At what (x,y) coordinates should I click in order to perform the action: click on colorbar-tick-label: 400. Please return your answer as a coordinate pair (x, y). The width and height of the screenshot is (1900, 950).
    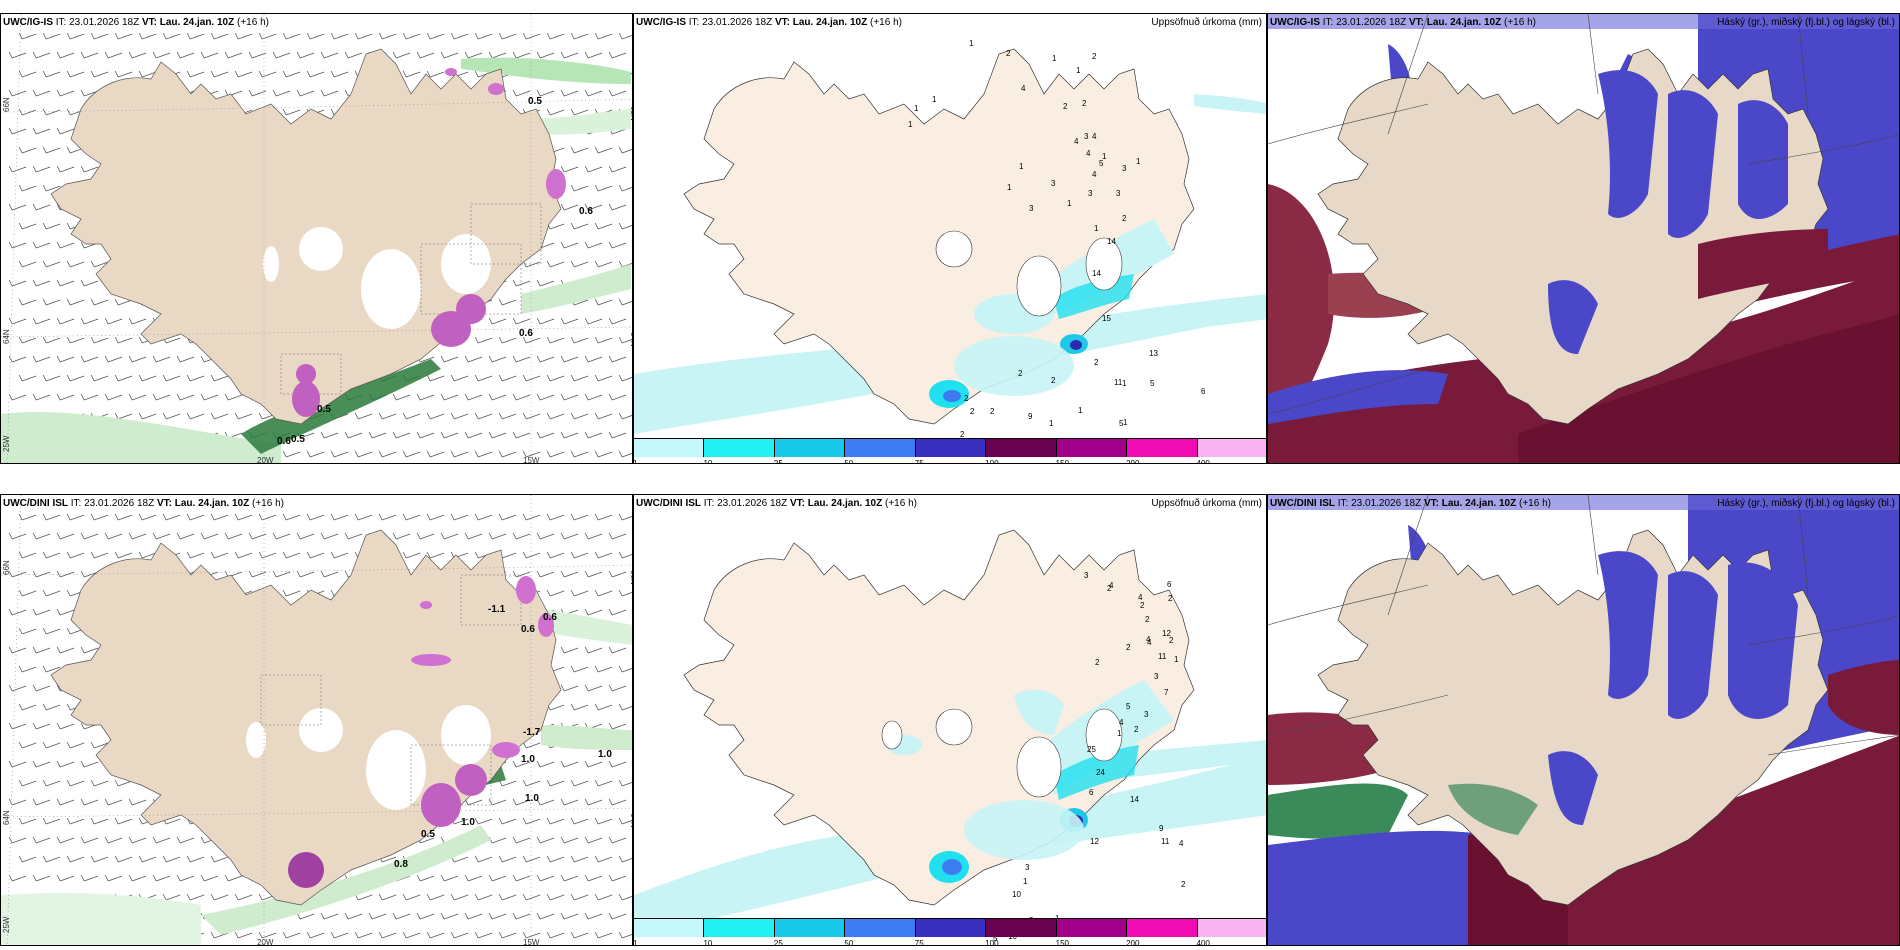
    Looking at the image, I should click on (1203, 942).